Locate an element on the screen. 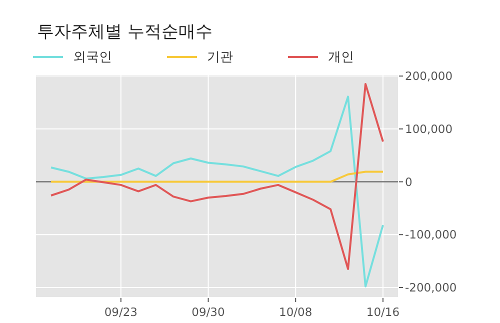 The height and width of the screenshot is (323, 500). y-tick-label: -100,000 is located at coordinates (431, 235).